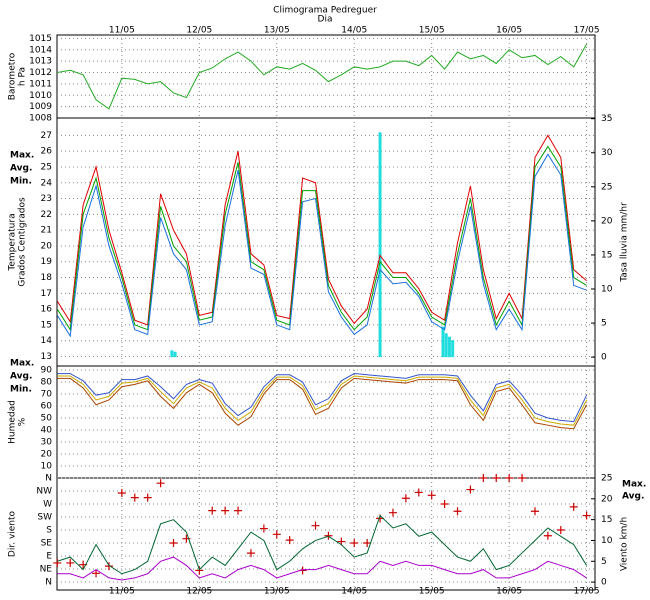 This screenshot has height=600, width=650. What do you see at coordinates (199, 31) in the screenshot?
I see `x-tick-label: 12/05` at bounding box center [199, 31].